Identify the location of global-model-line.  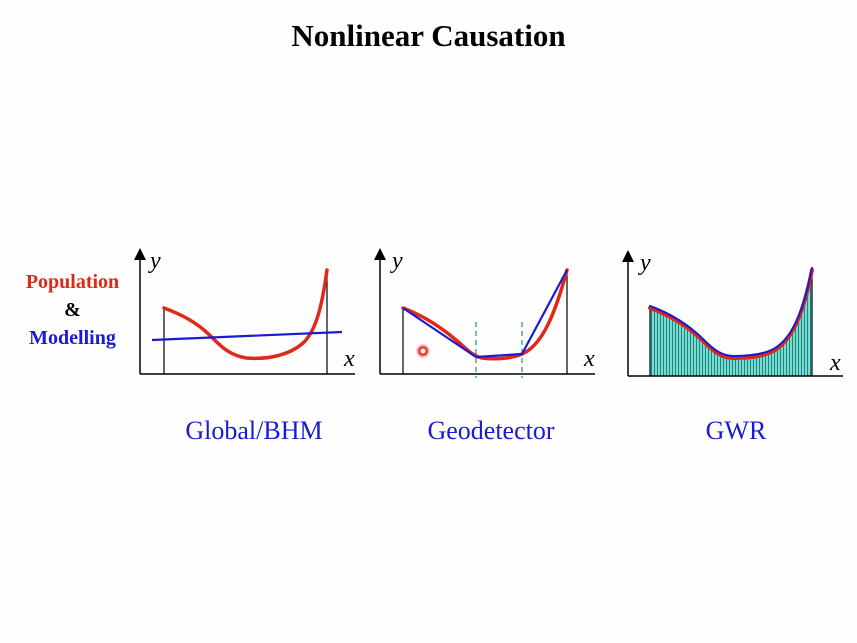
(247, 336).